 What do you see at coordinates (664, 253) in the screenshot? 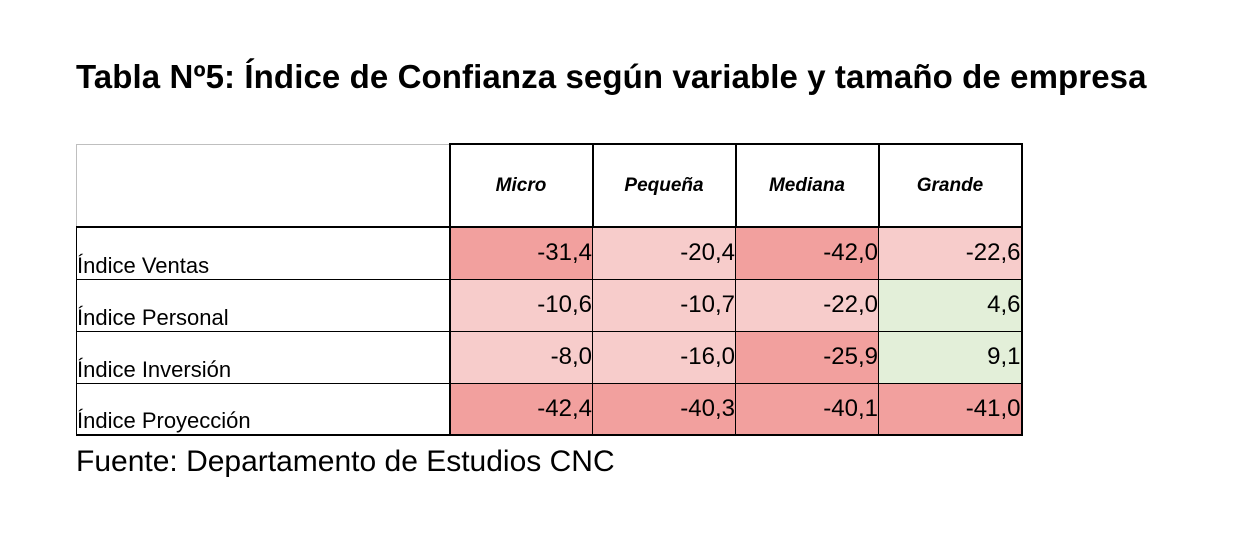
I see `value-cell: -20,4` at bounding box center [664, 253].